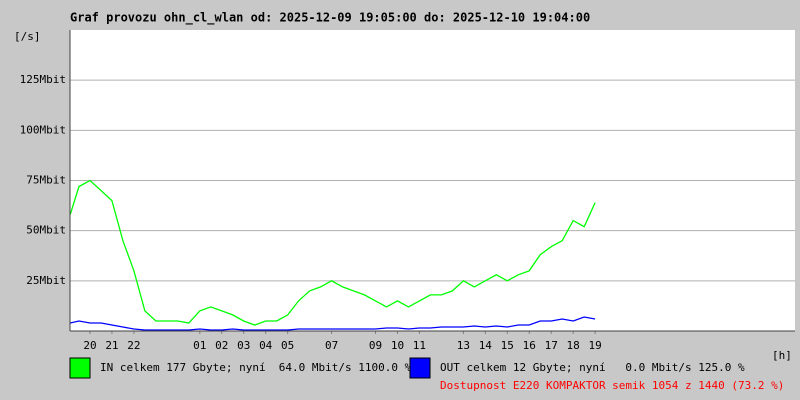 The height and width of the screenshot is (400, 800). I want to click on y-tick-label: 50Mbit, so click(46, 230).